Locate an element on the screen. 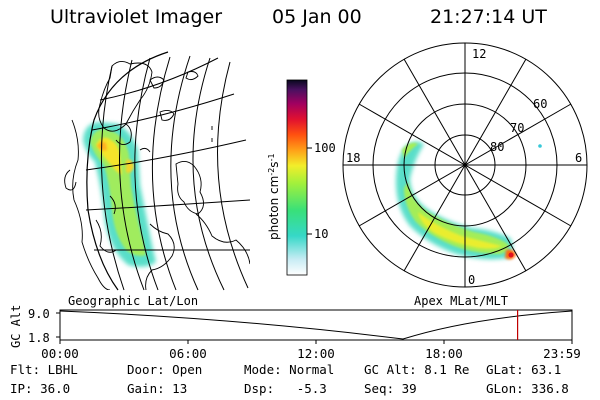  colorbar-label-10: 10 is located at coordinates (321, 234).